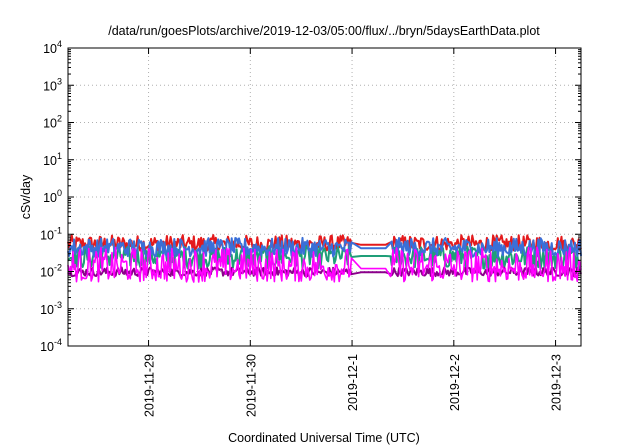 This screenshot has height=448, width=640. I want to click on x-tick-label: 2019-11-30, so click(251, 385).